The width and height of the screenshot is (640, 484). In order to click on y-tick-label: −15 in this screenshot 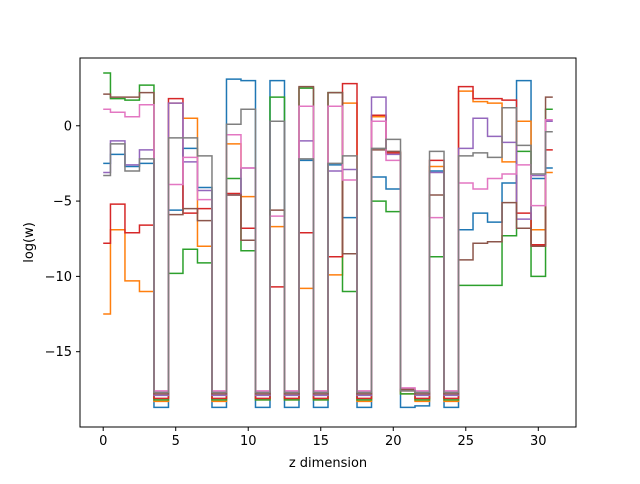, I will do `click(58, 352)`.